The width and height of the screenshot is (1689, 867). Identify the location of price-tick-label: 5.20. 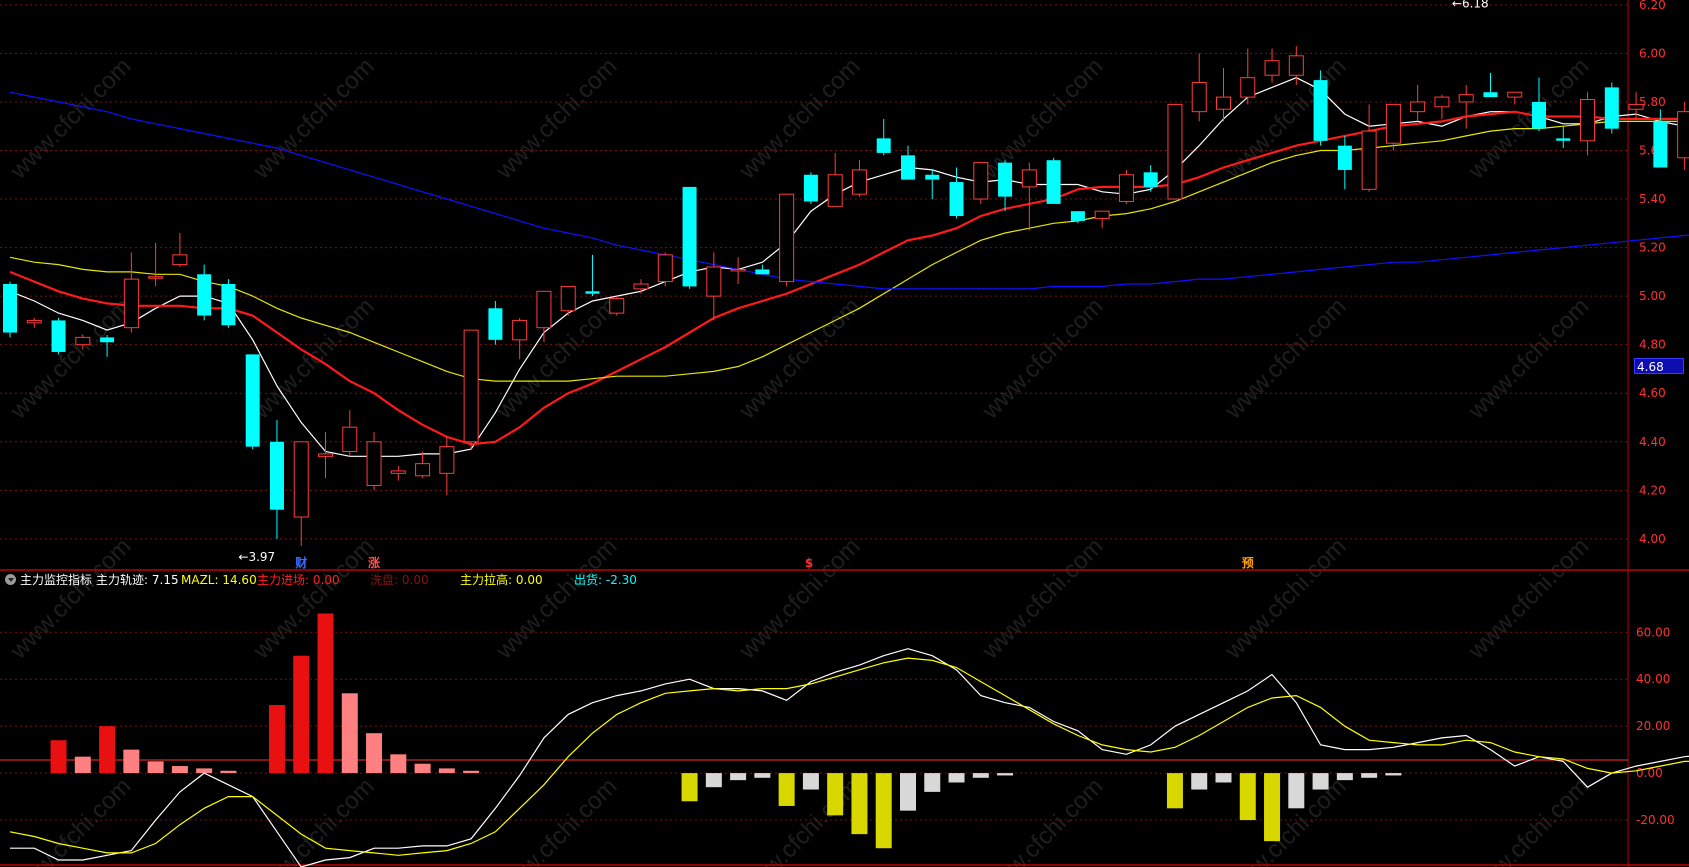
(1652, 248).